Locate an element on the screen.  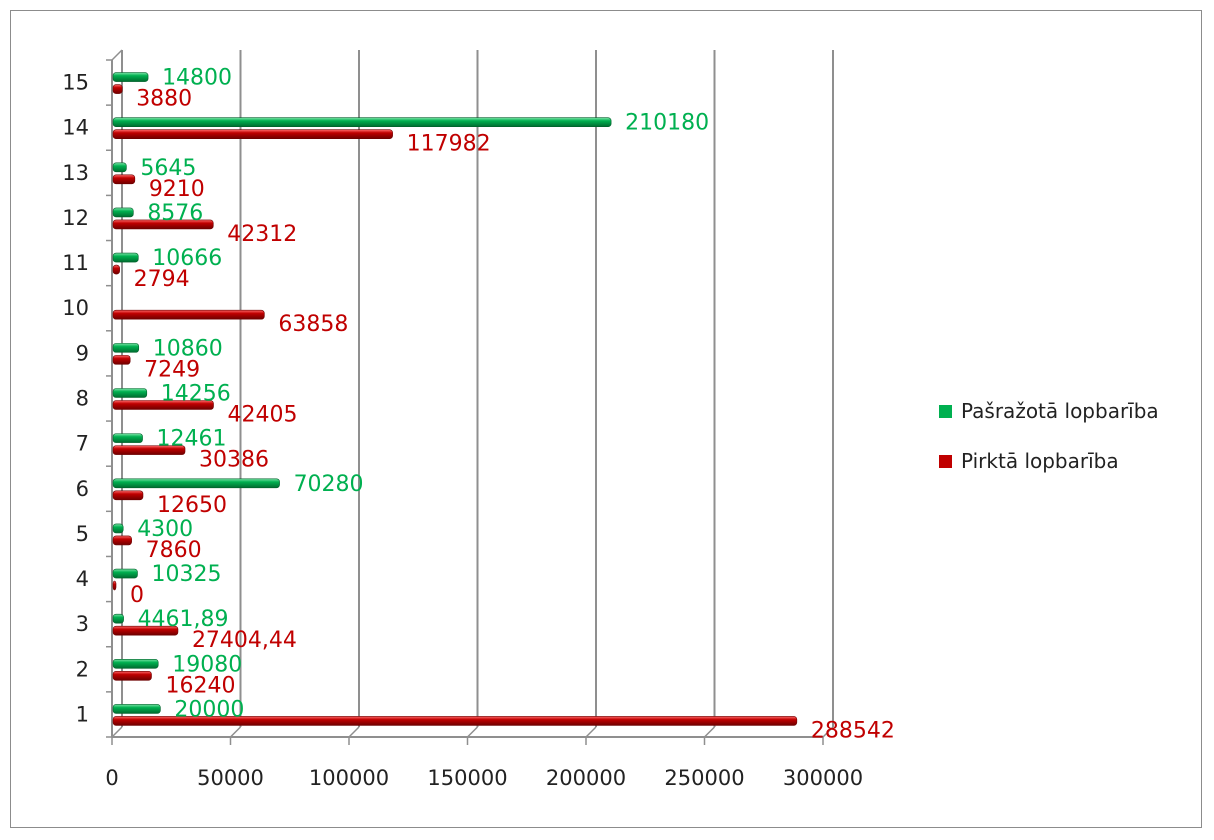
legend-item-series-2: Pirktā lopbarība is located at coordinates (1049, 461).